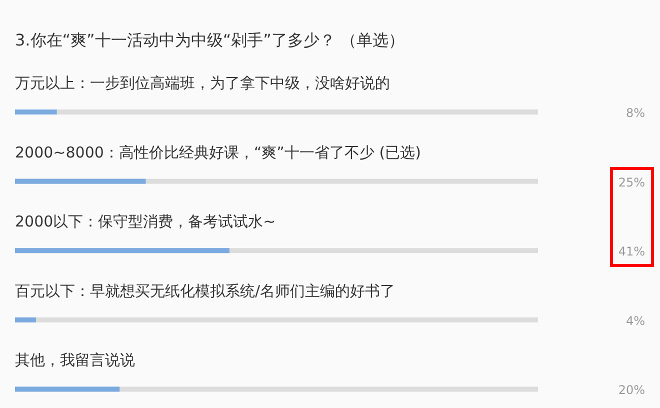 This screenshot has height=408, width=660. I want to click on data-label: 25%, so click(631, 182).